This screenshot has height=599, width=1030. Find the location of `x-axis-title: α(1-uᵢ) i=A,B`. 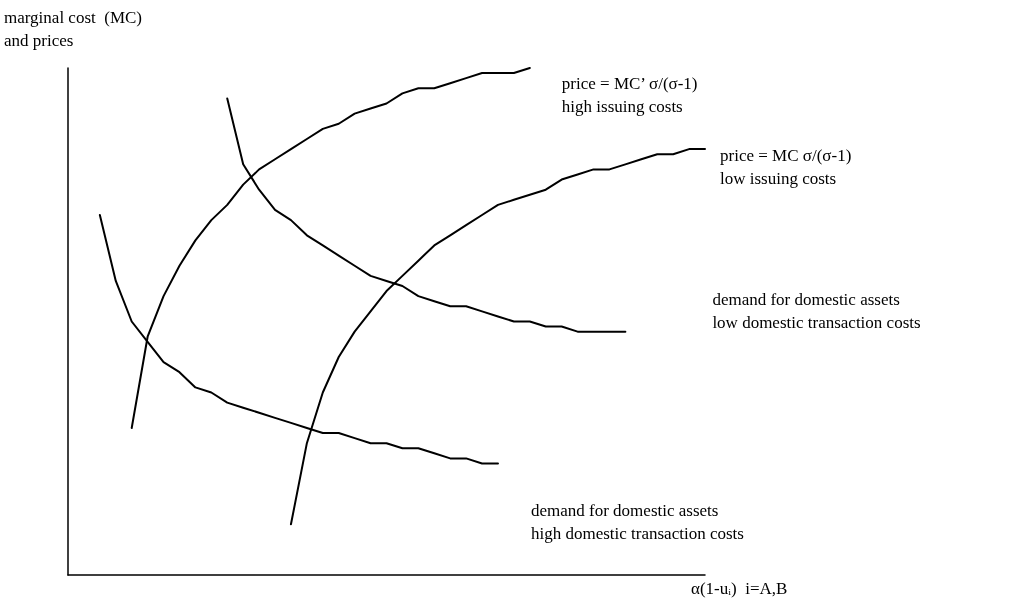

x-axis-title: α(1-uᵢ) i=A,B is located at coordinates (739, 588).